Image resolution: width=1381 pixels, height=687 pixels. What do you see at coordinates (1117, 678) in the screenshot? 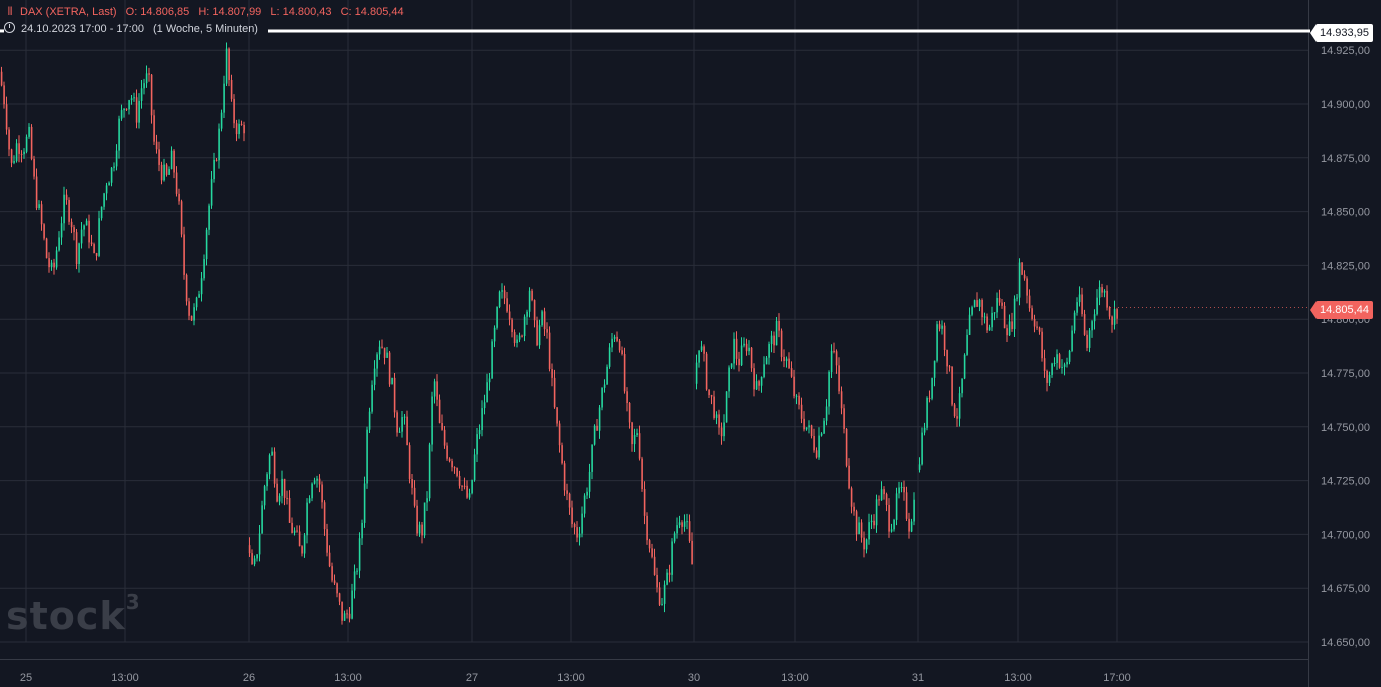
I see `time-tick-label: 17:00` at bounding box center [1117, 678].